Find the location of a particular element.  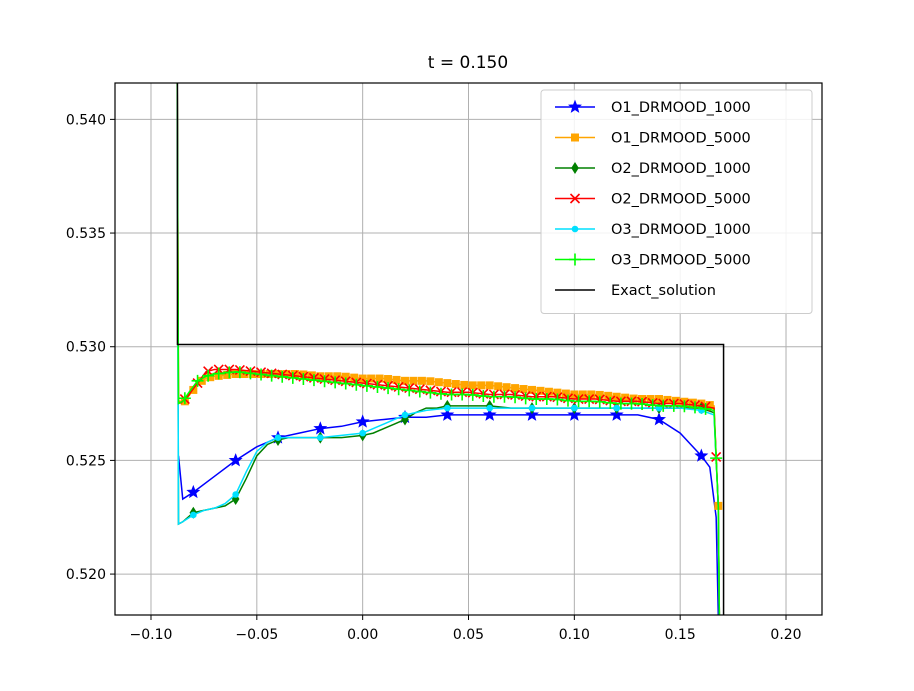

legend-label-o2-drmood-5000: O2_DRMOOD_5000 is located at coordinates (681, 200).